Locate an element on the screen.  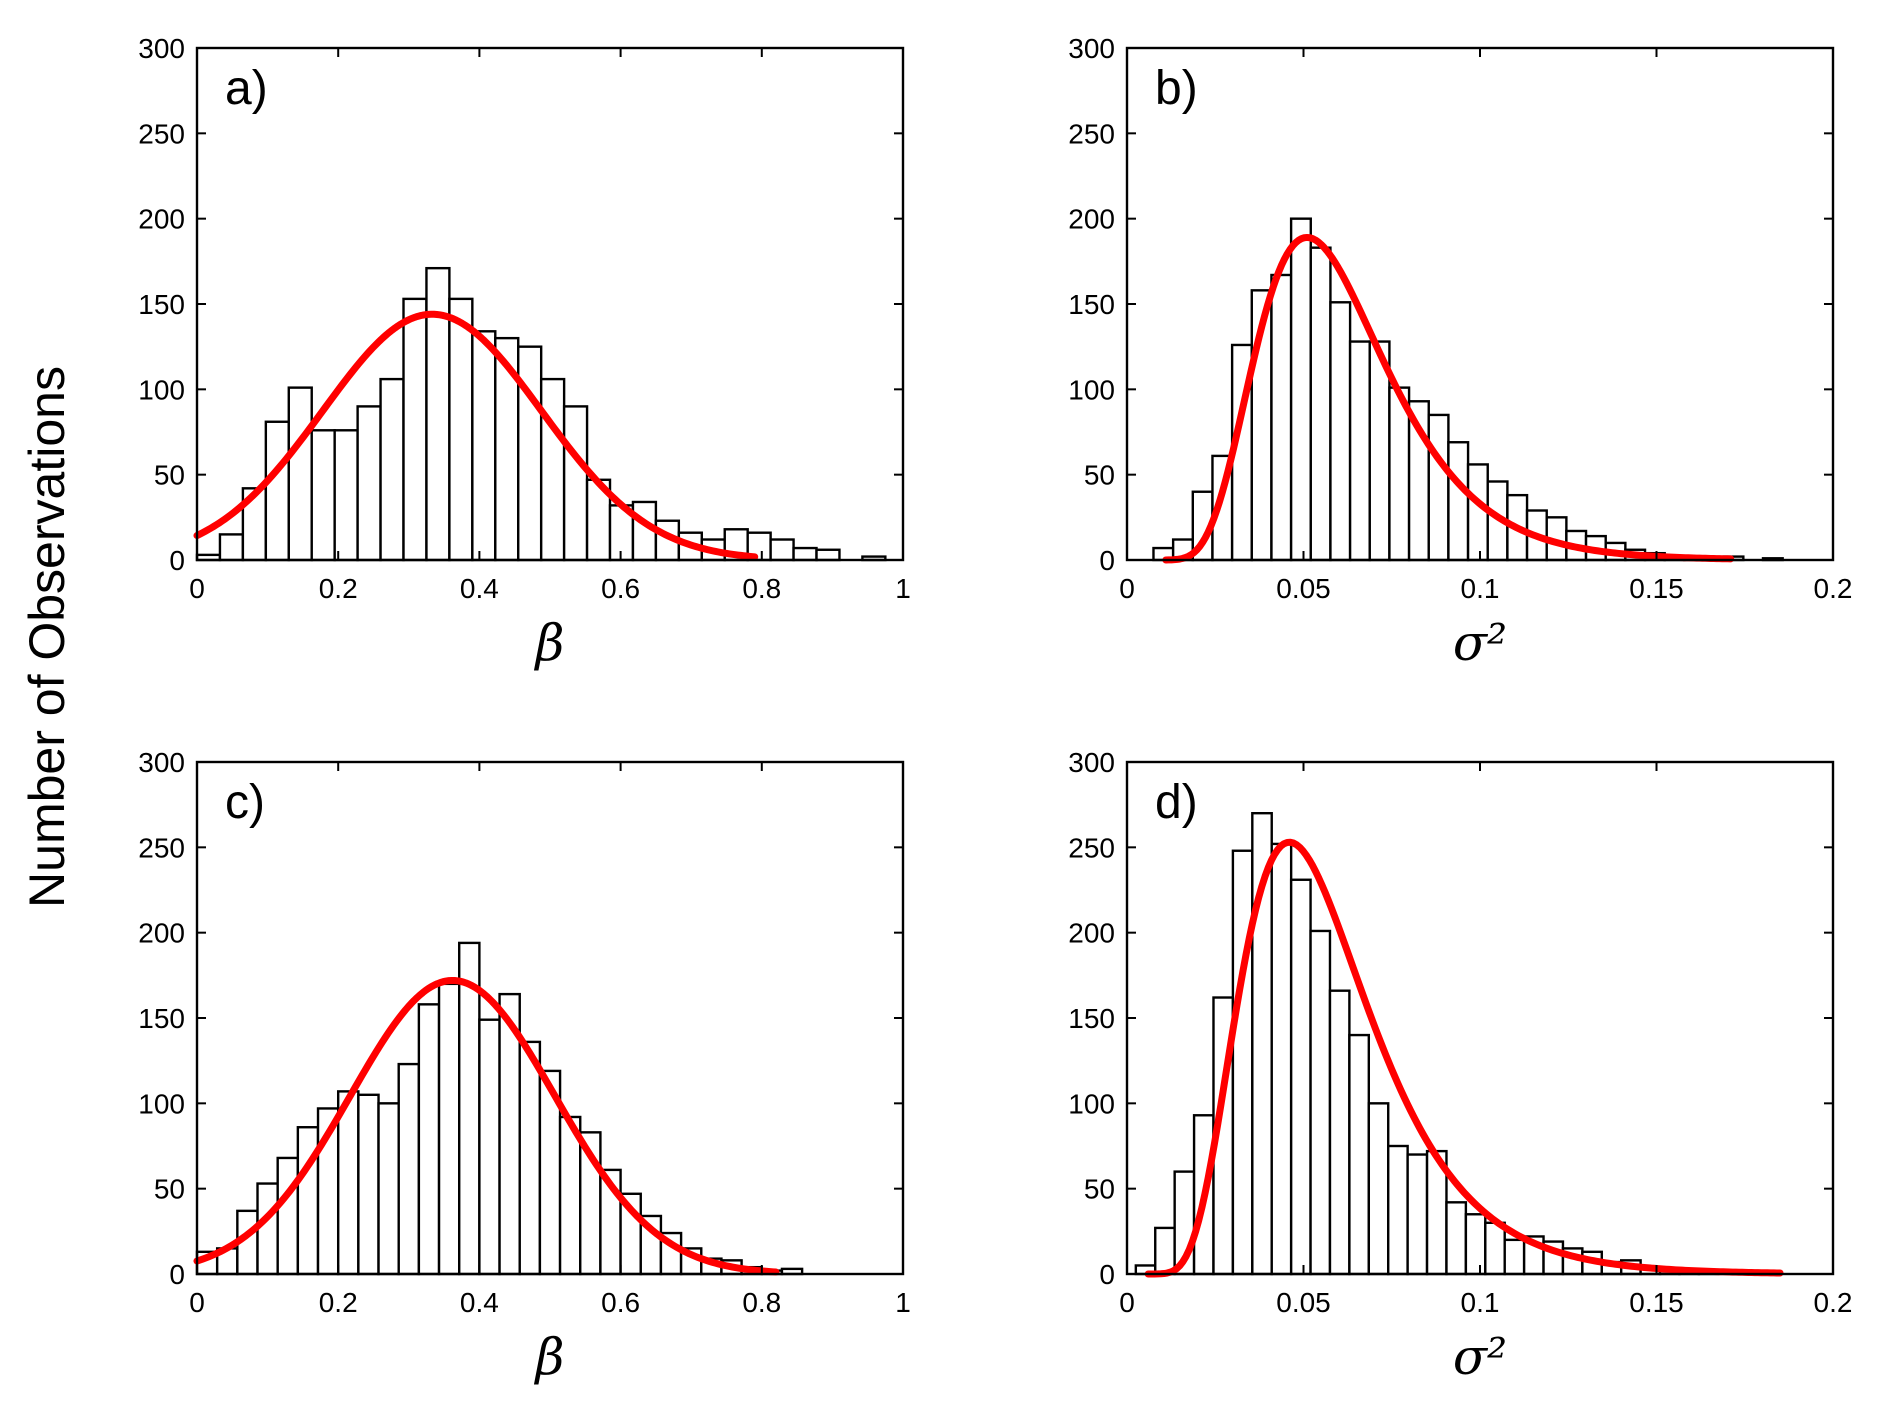
figure-y-axis-label: Number of Observations is located at coordinates (47, 637).